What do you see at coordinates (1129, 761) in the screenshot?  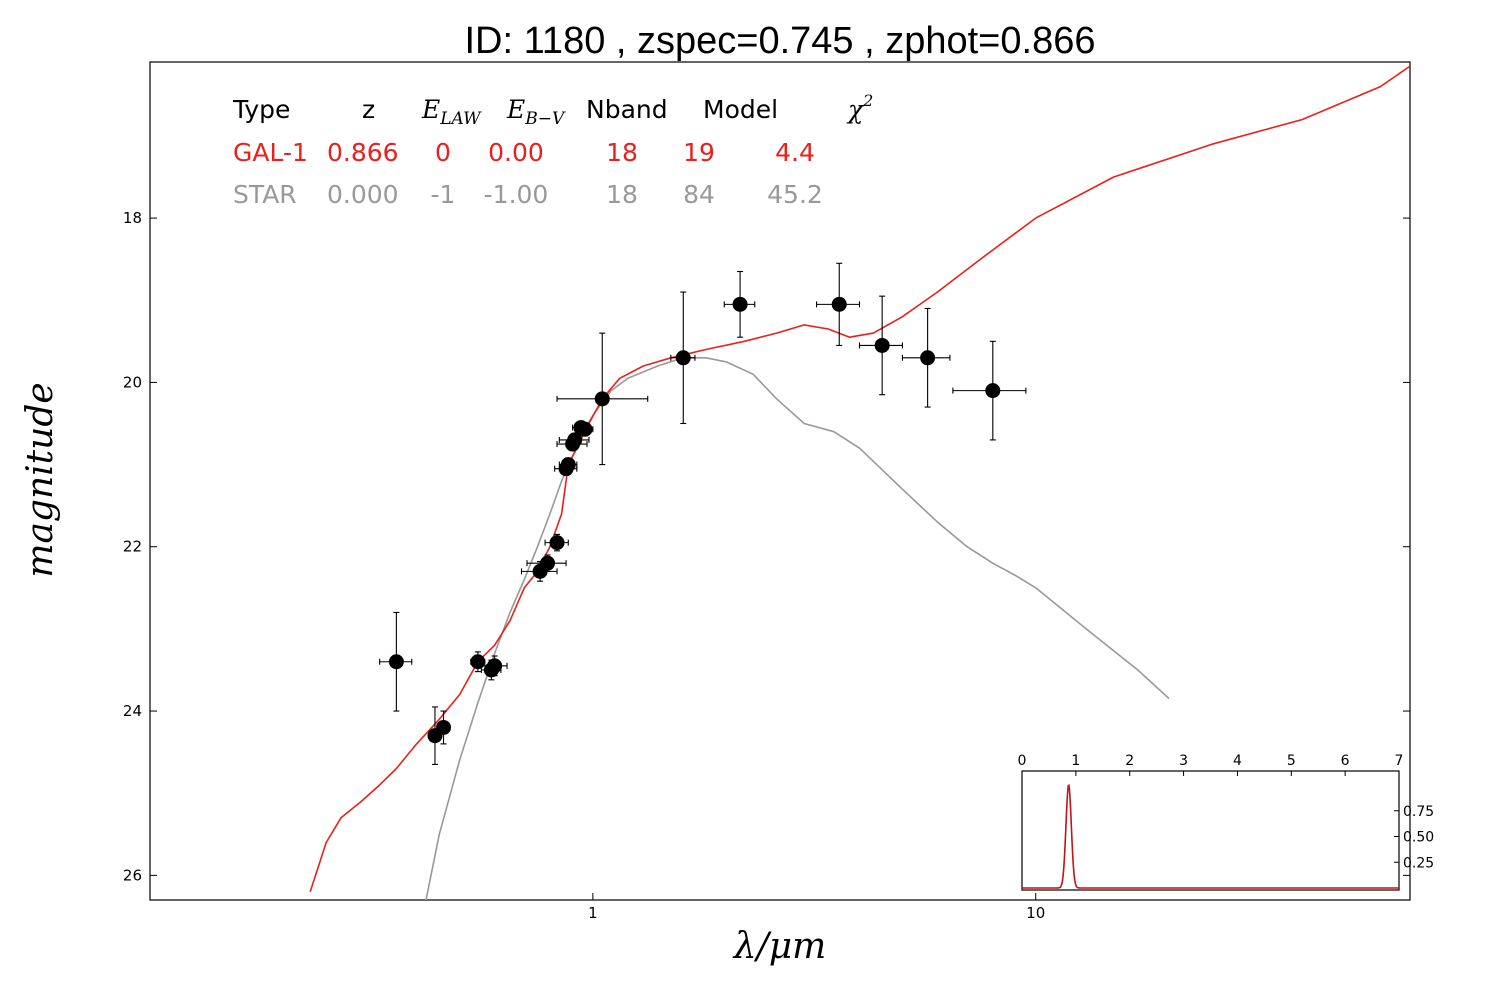 I see `inset-x-tick-label: 2` at bounding box center [1129, 761].